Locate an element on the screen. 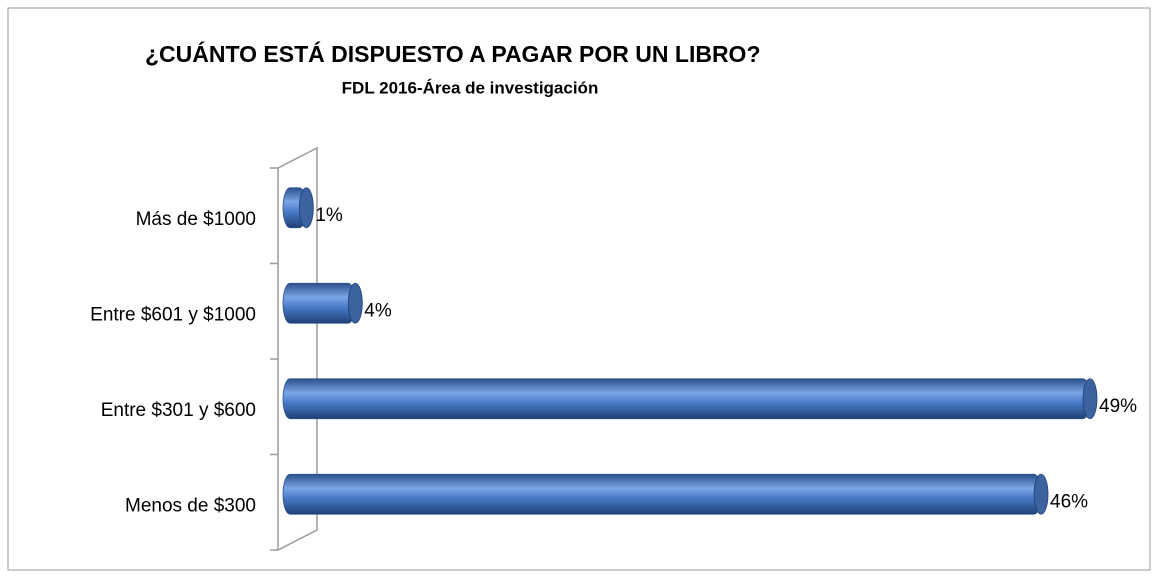  value-label: 49% is located at coordinates (1118, 406).